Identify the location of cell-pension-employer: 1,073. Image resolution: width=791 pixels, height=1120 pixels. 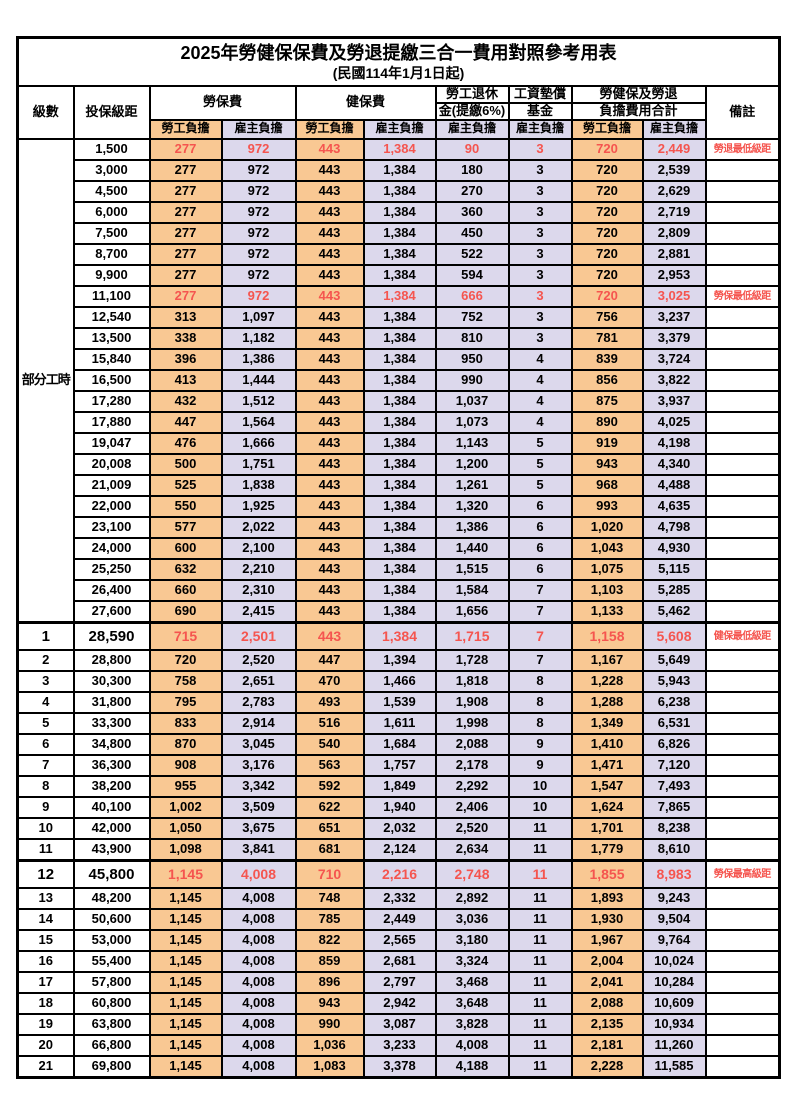
(472, 422).